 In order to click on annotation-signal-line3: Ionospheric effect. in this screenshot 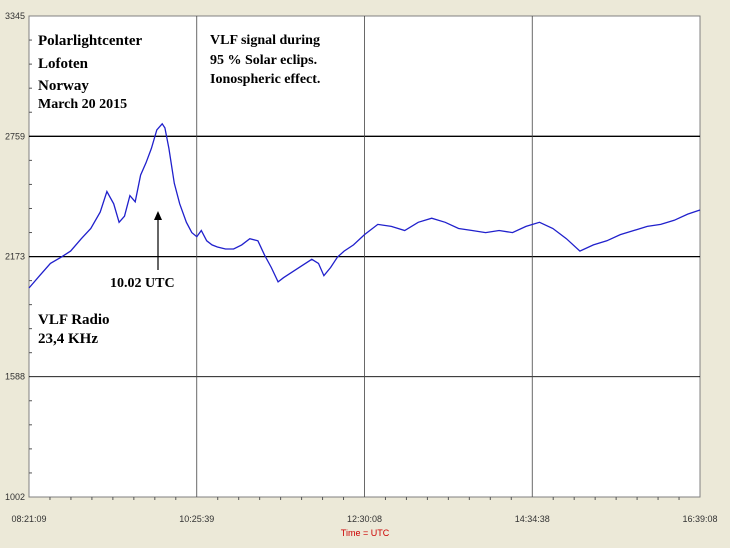, I will do `click(265, 79)`.